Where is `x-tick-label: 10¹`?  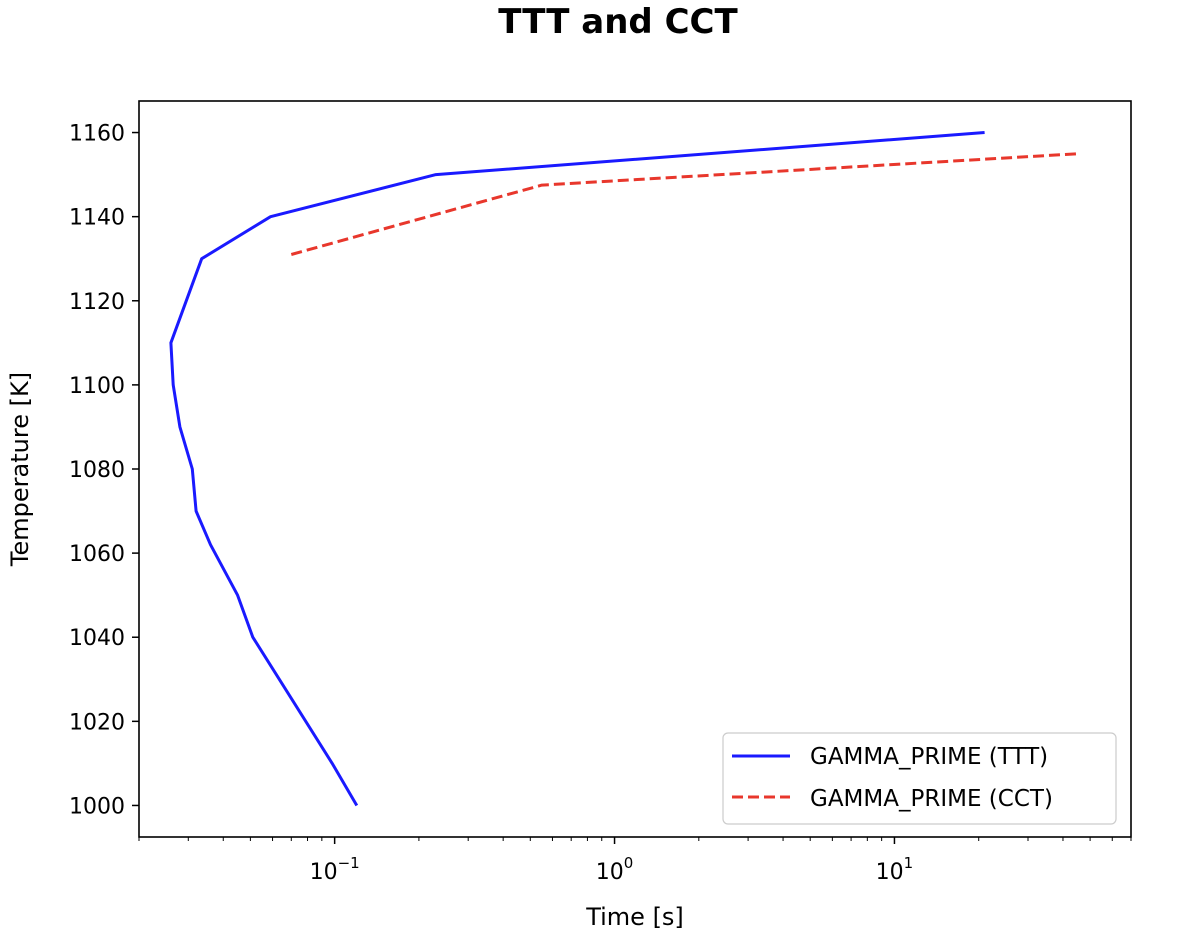
x-tick-label: 10¹ is located at coordinates (895, 869).